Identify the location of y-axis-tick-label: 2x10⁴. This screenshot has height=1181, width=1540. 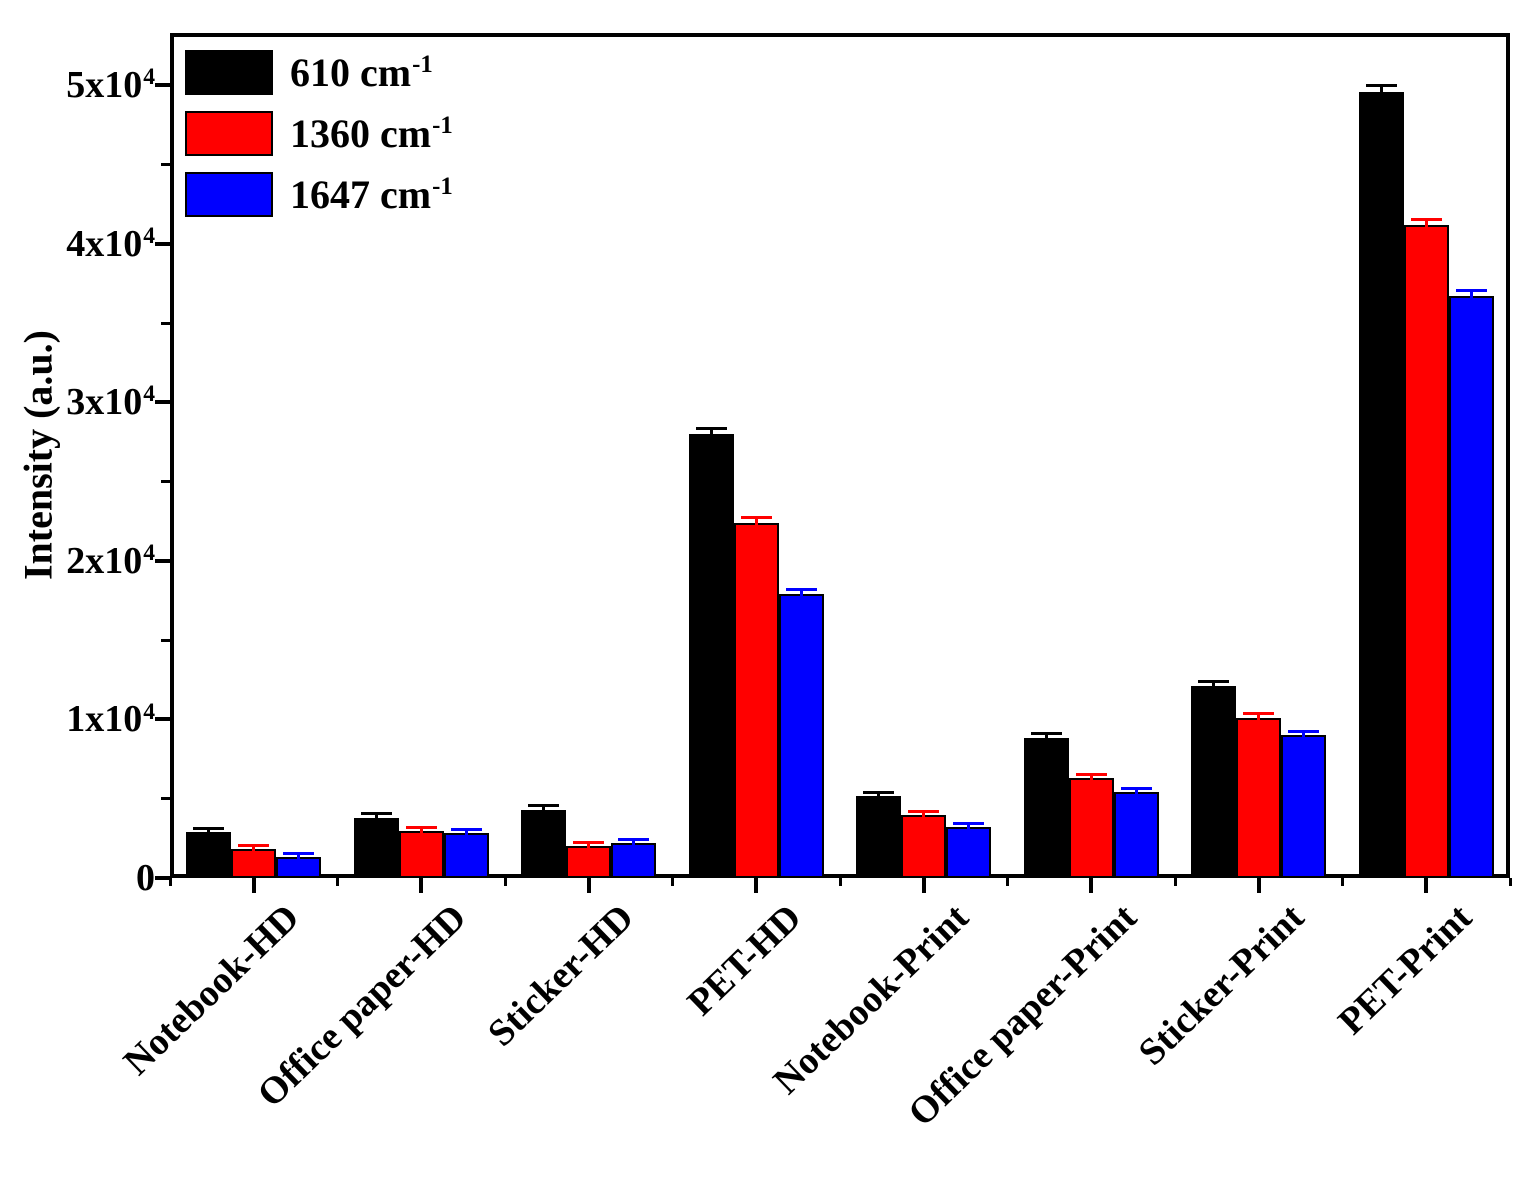
(110, 560).